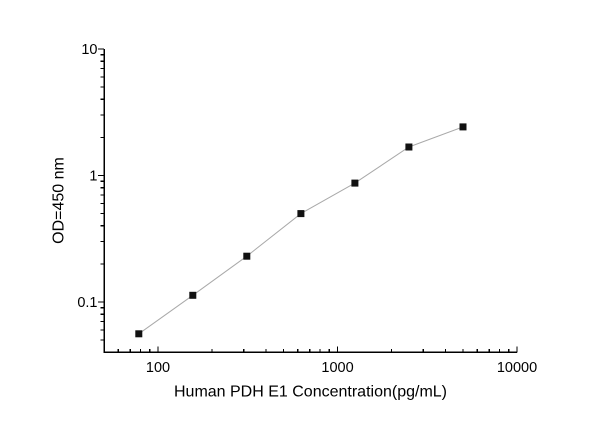  I want to click on y-axis-title: OD=450 nm, so click(59, 200).